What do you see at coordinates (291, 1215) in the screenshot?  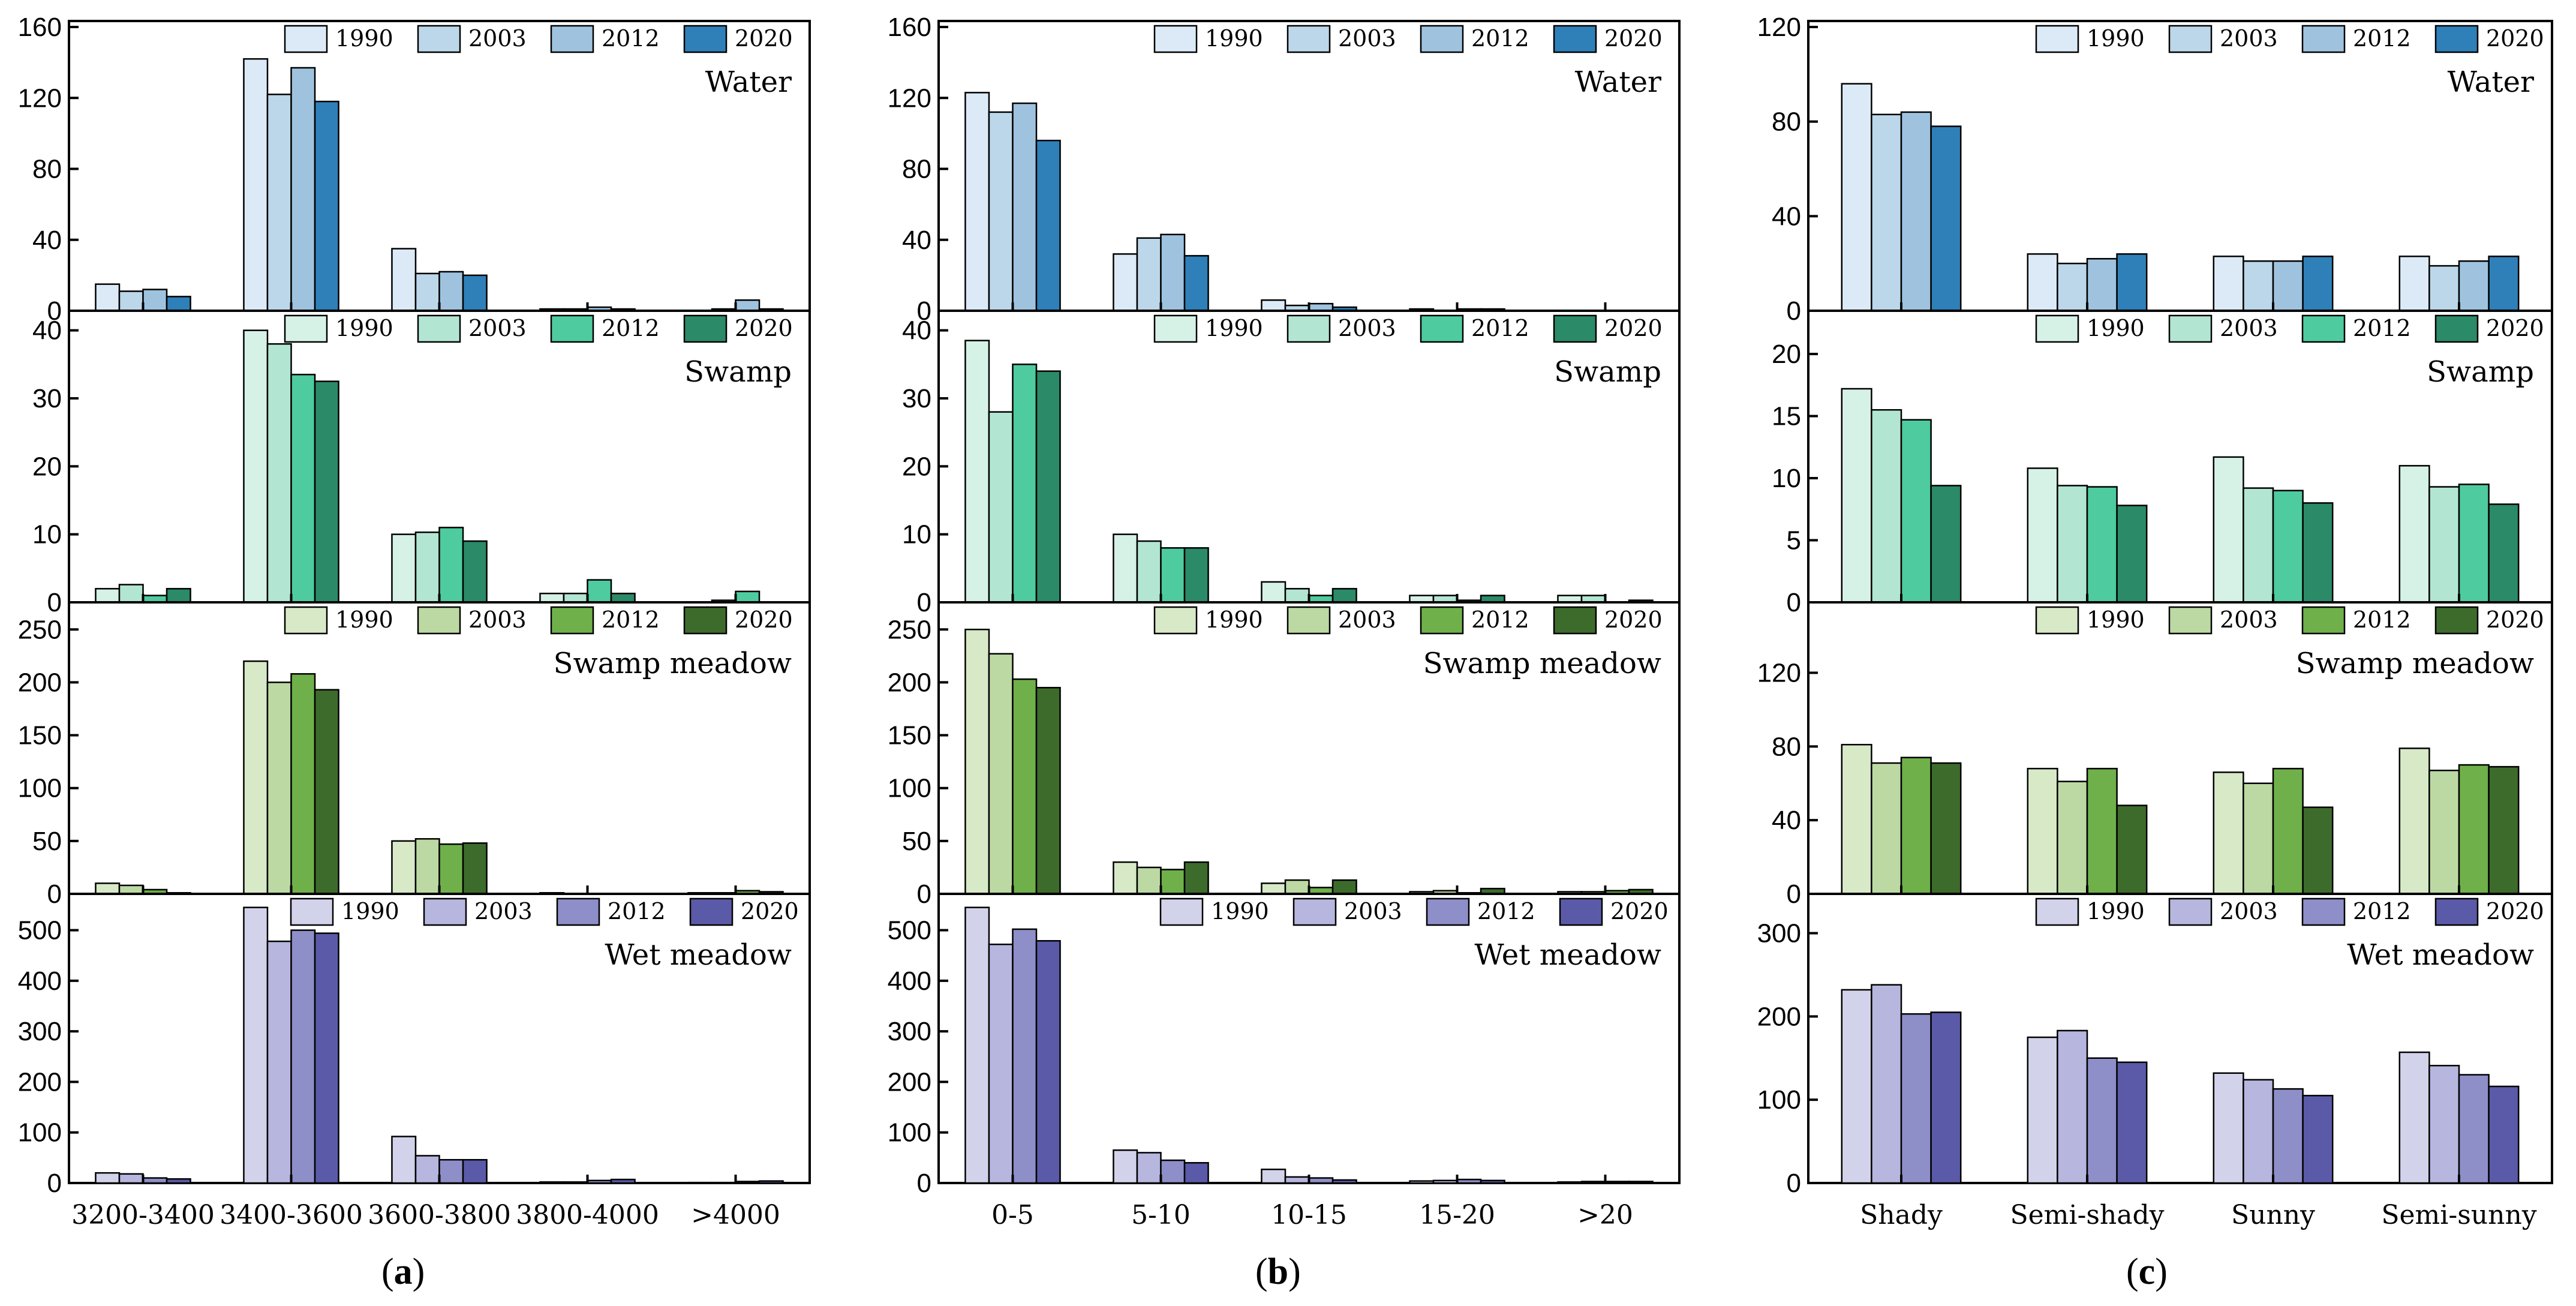 I see `x-tick-label: 3400-3600` at bounding box center [291, 1215].